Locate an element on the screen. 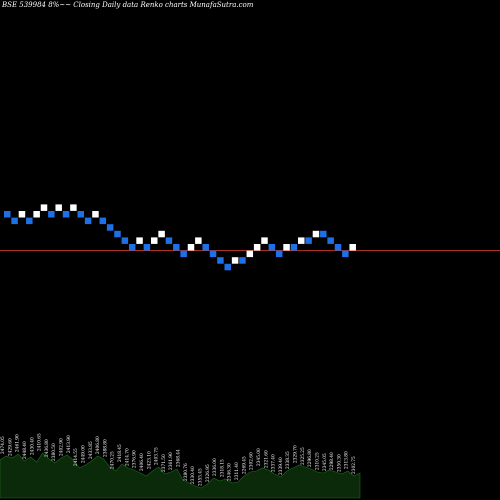 This screenshot has width=500, height=500. volume-label: 2329.70 is located at coordinates (296, 454).